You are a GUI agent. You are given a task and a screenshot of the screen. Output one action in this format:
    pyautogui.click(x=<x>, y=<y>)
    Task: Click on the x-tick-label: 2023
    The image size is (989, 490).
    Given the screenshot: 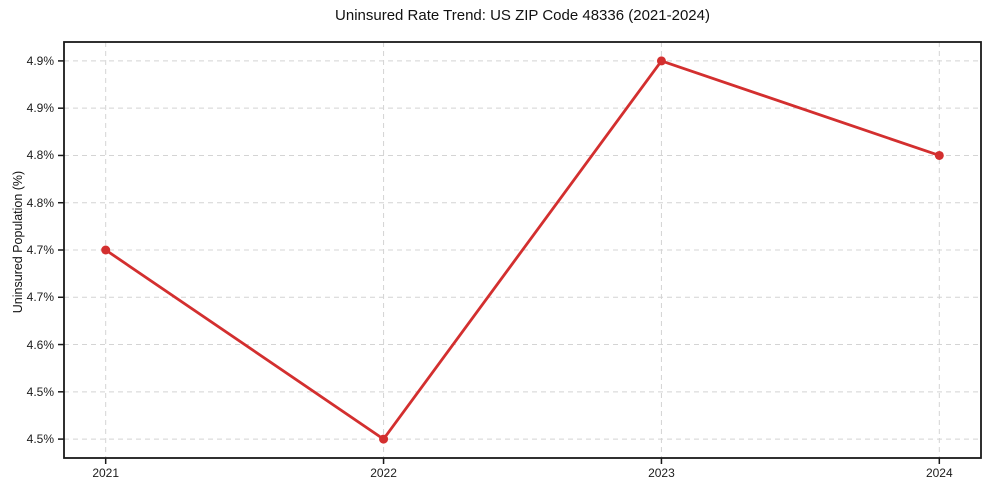 What is the action you would take?
    pyautogui.click(x=661, y=473)
    